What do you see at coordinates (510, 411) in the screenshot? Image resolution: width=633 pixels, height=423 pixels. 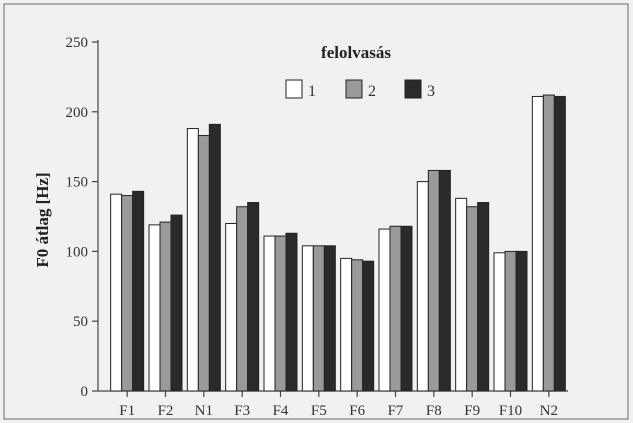 I see `x-tick-label-F10: F10` at bounding box center [510, 411].